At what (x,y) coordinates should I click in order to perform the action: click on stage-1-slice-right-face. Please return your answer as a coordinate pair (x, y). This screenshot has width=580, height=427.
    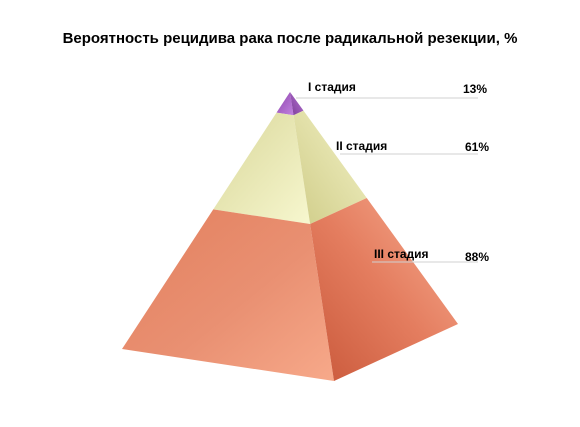
    Looking at the image, I should click on (297, 104).